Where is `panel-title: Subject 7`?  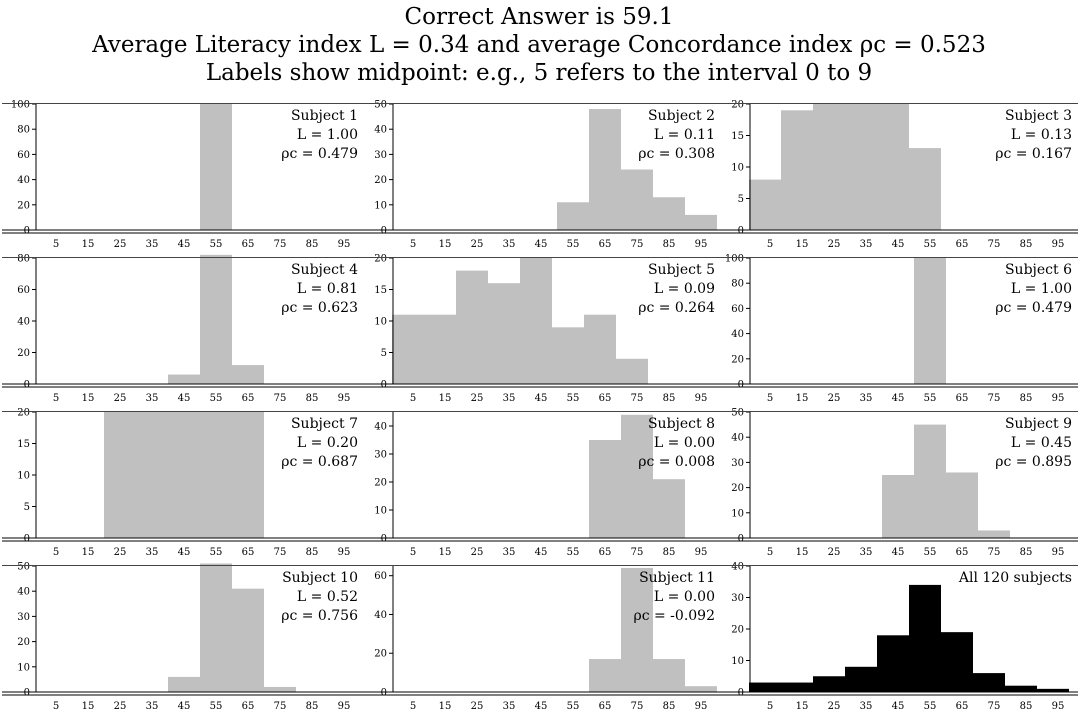
panel-title: Subject 7 is located at coordinates (324, 424).